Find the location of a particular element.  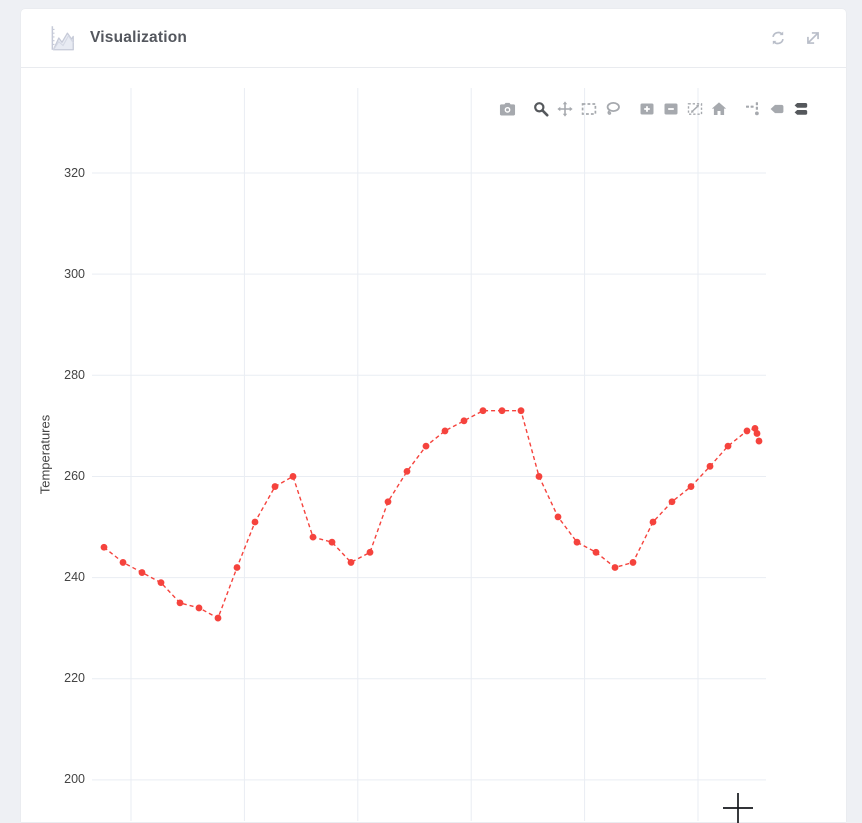

y-tick-label: 220 is located at coordinates (74, 678).